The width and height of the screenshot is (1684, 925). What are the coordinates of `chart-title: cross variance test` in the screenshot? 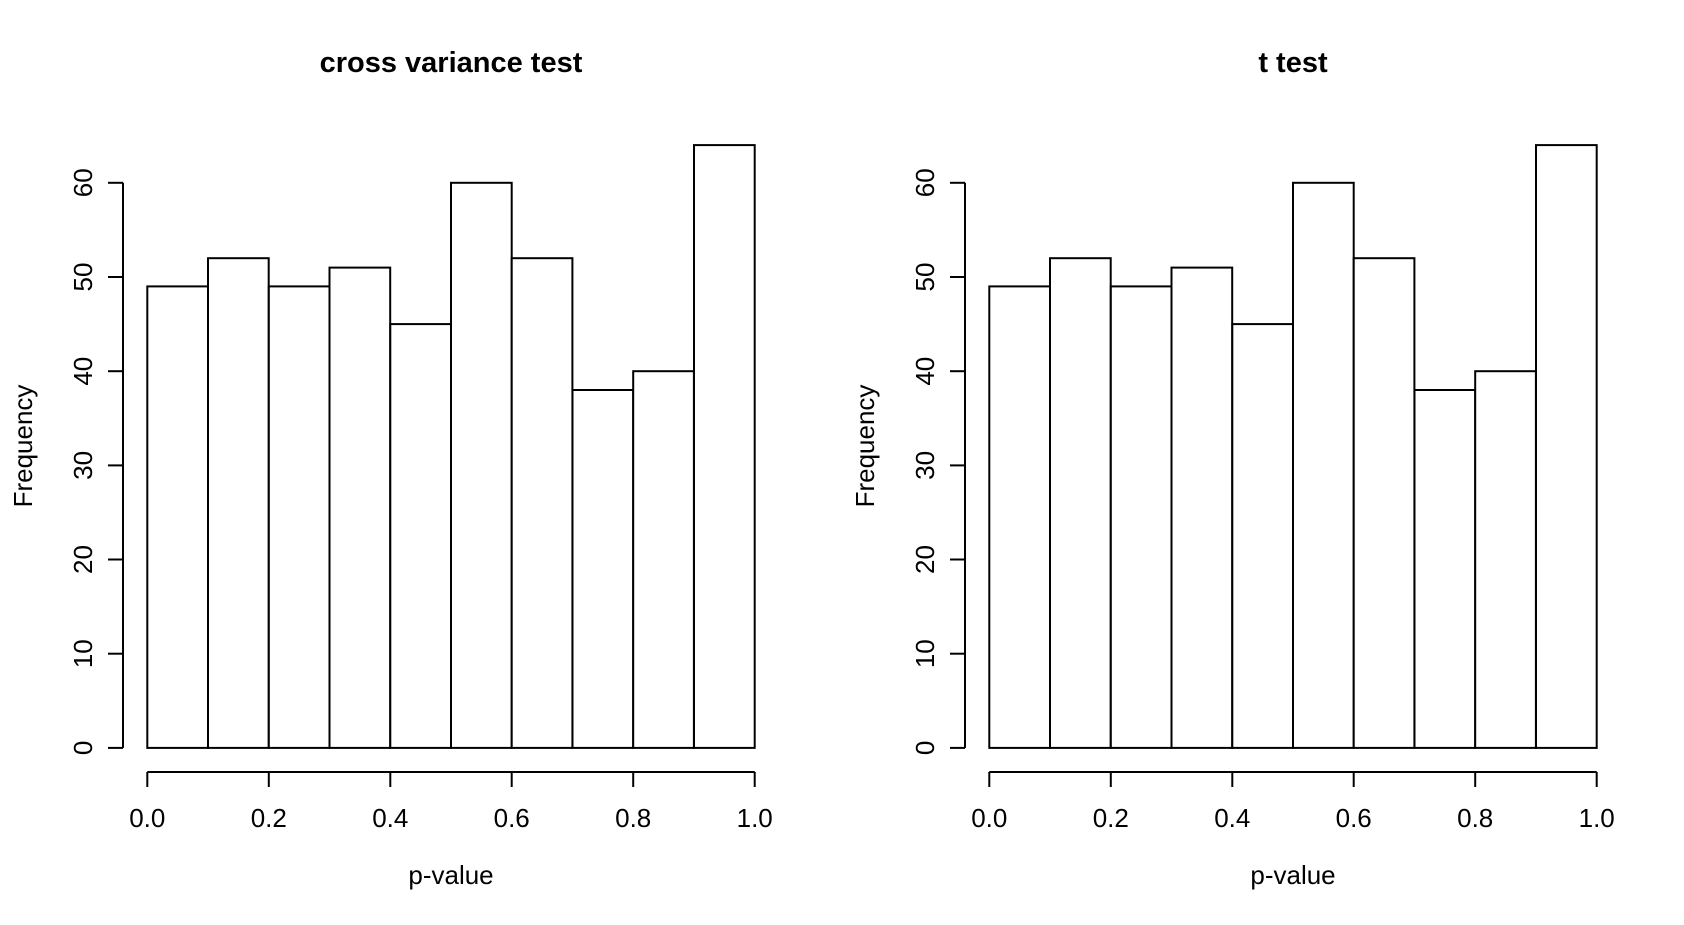 It's located at (451, 63).